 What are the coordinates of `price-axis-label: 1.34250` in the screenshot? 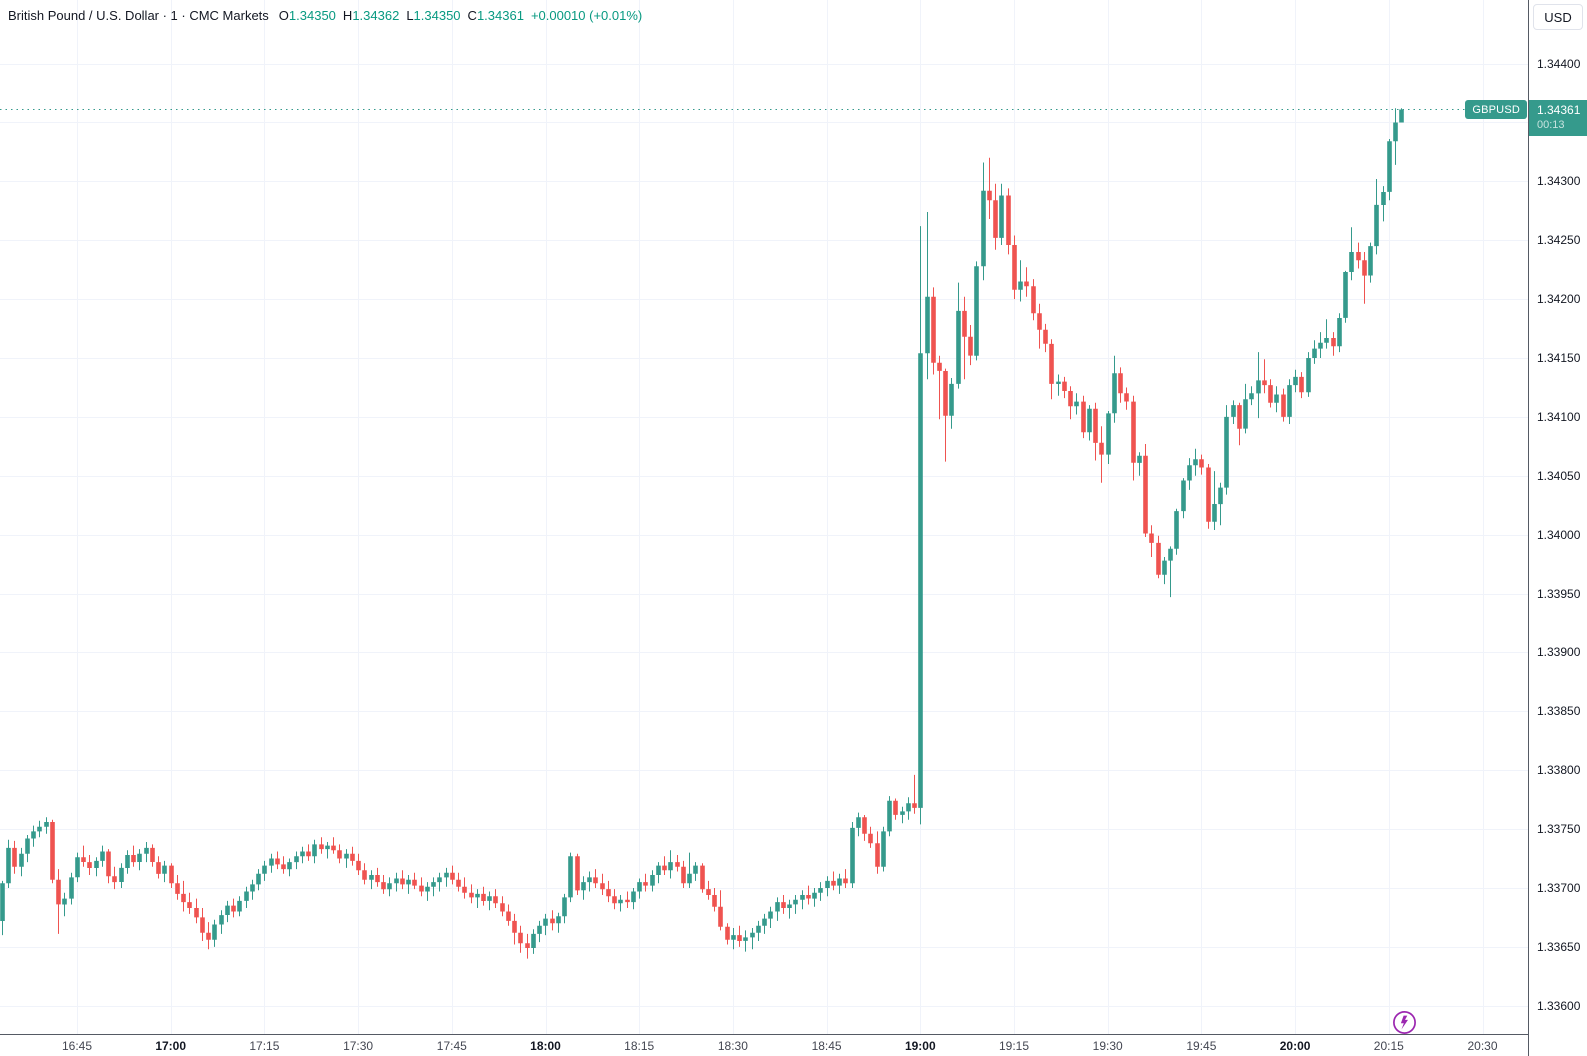 It's located at (1559, 240).